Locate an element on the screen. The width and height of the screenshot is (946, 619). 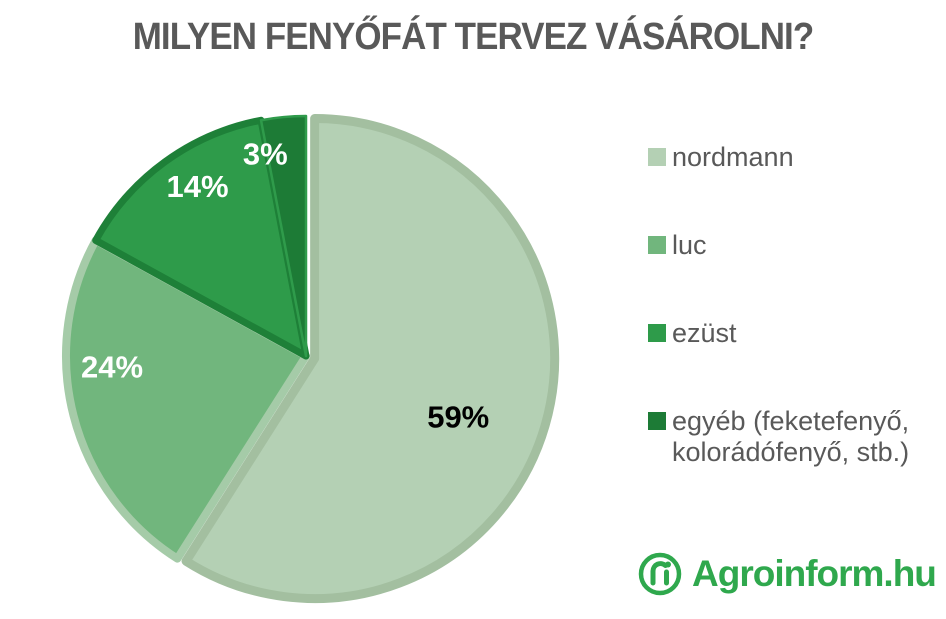
agroinform-logo: Agroinform.hu is located at coordinates (787, 574).